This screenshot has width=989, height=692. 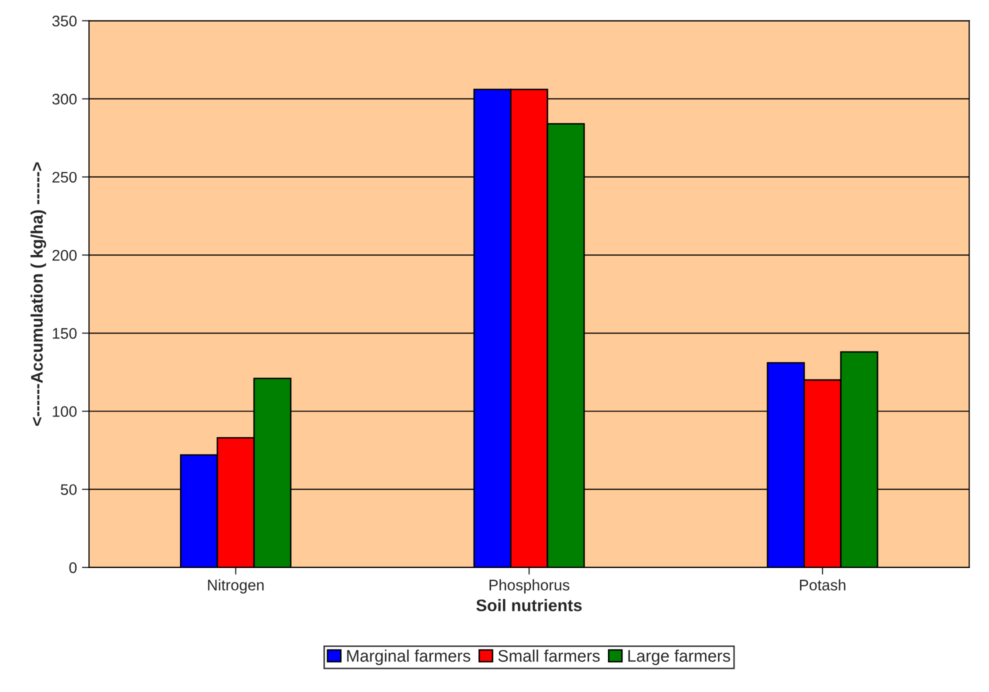 What do you see at coordinates (64, 21) in the screenshot?
I see `y-tick-label: 350` at bounding box center [64, 21].